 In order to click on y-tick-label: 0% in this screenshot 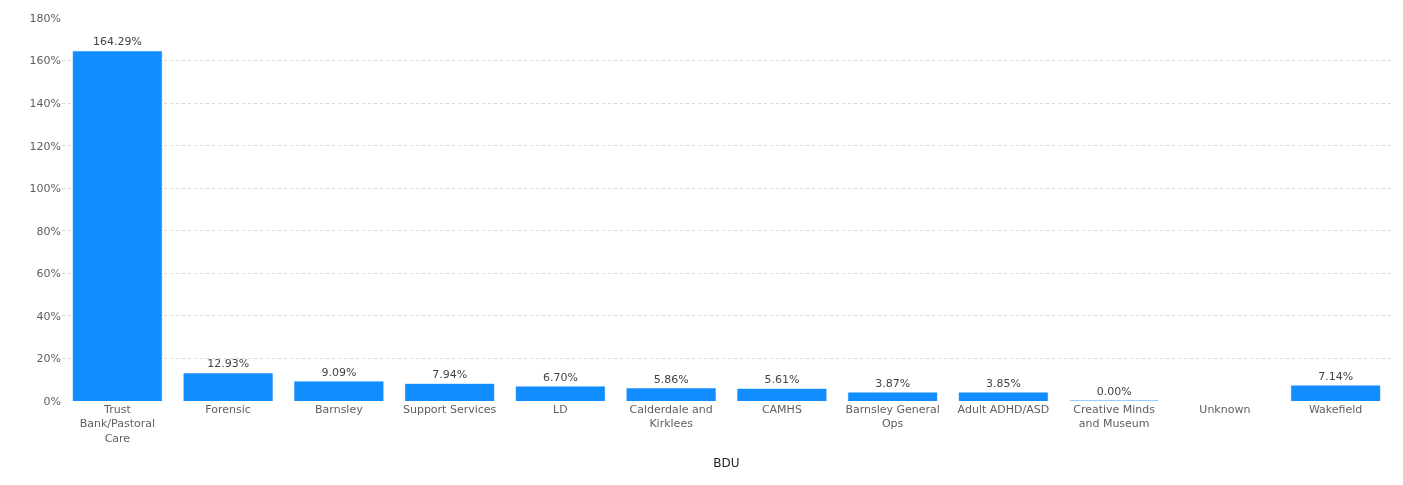, I will do `click(52, 401)`.